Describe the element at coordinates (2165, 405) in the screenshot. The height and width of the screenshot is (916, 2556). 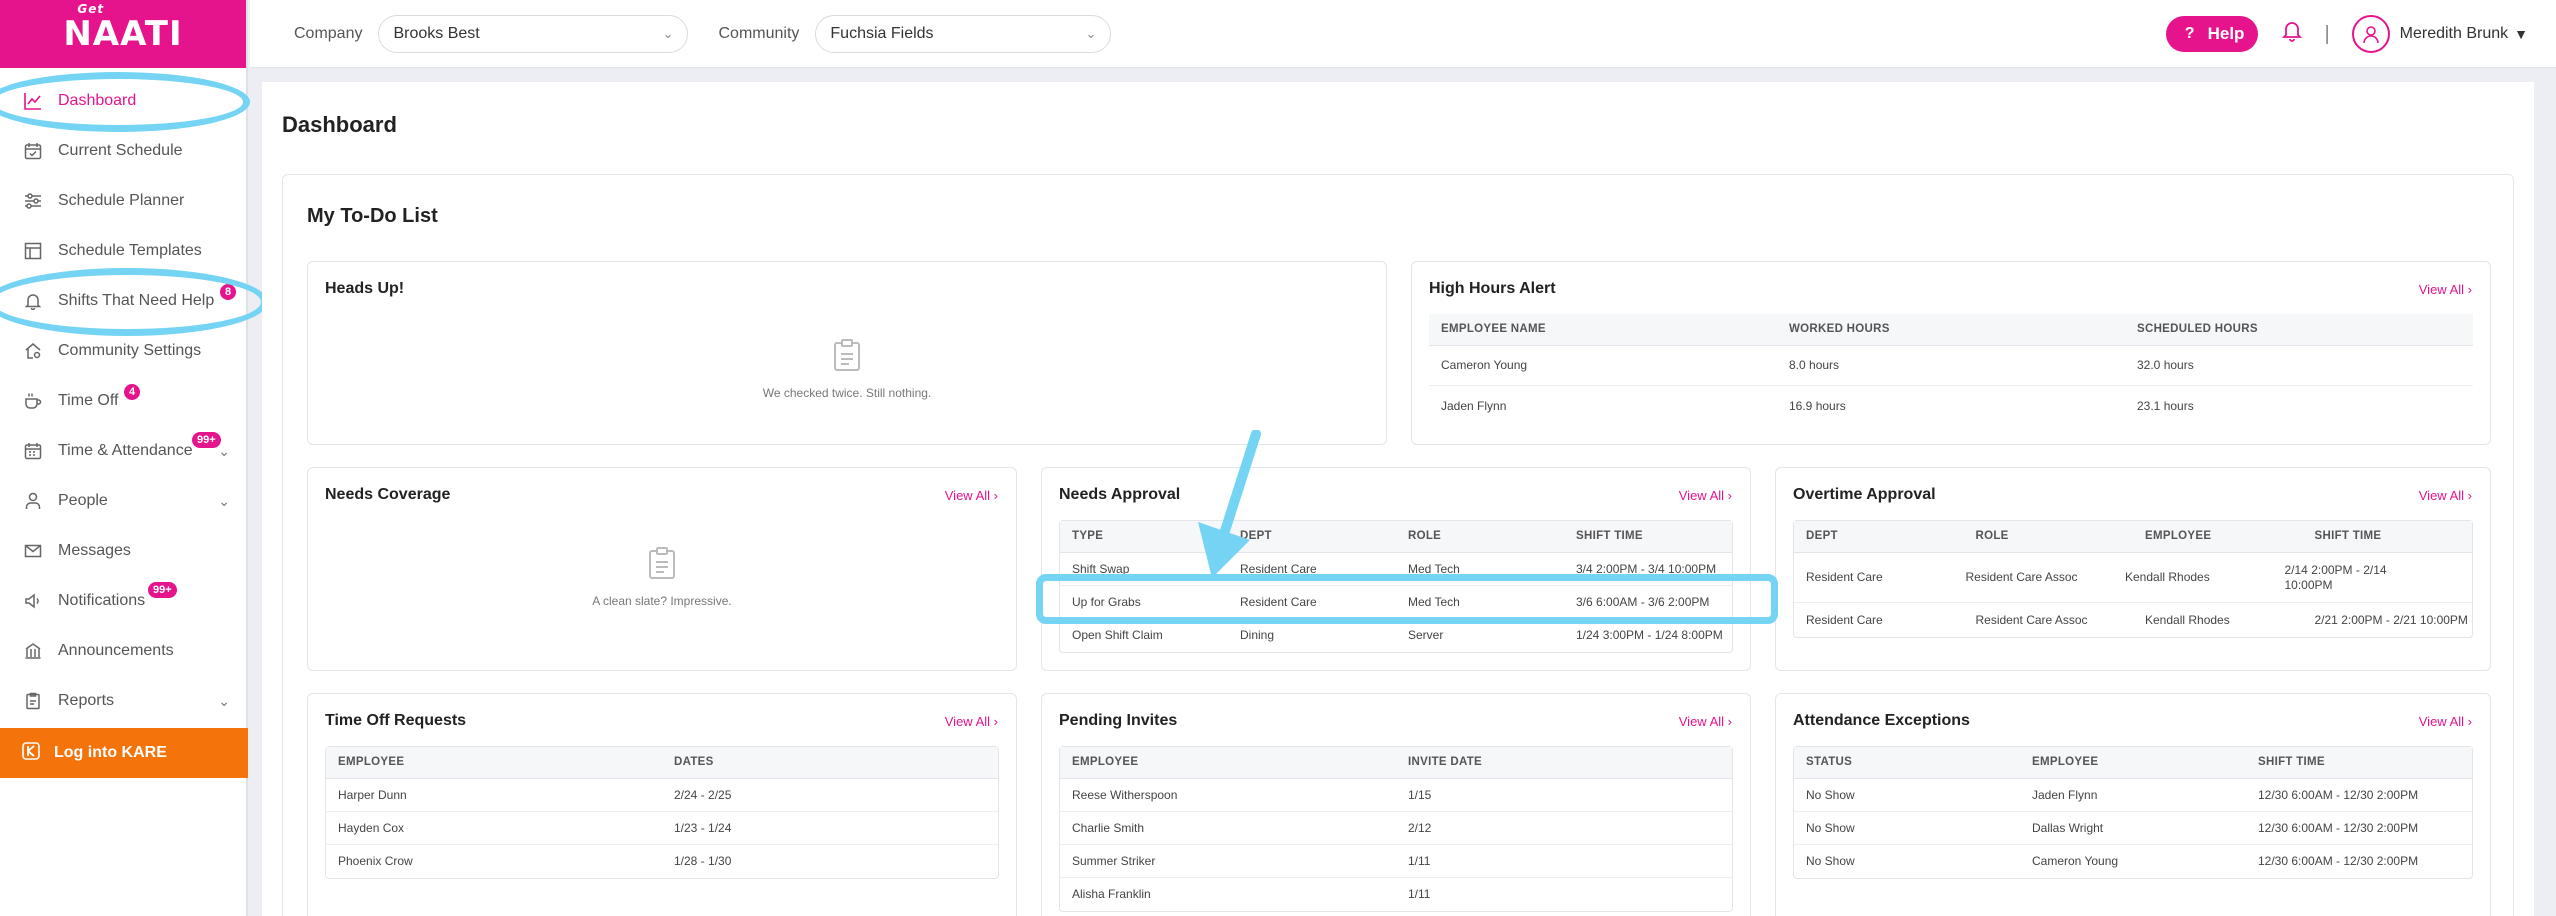
I see `table-cell: 23.1 hours` at that location.